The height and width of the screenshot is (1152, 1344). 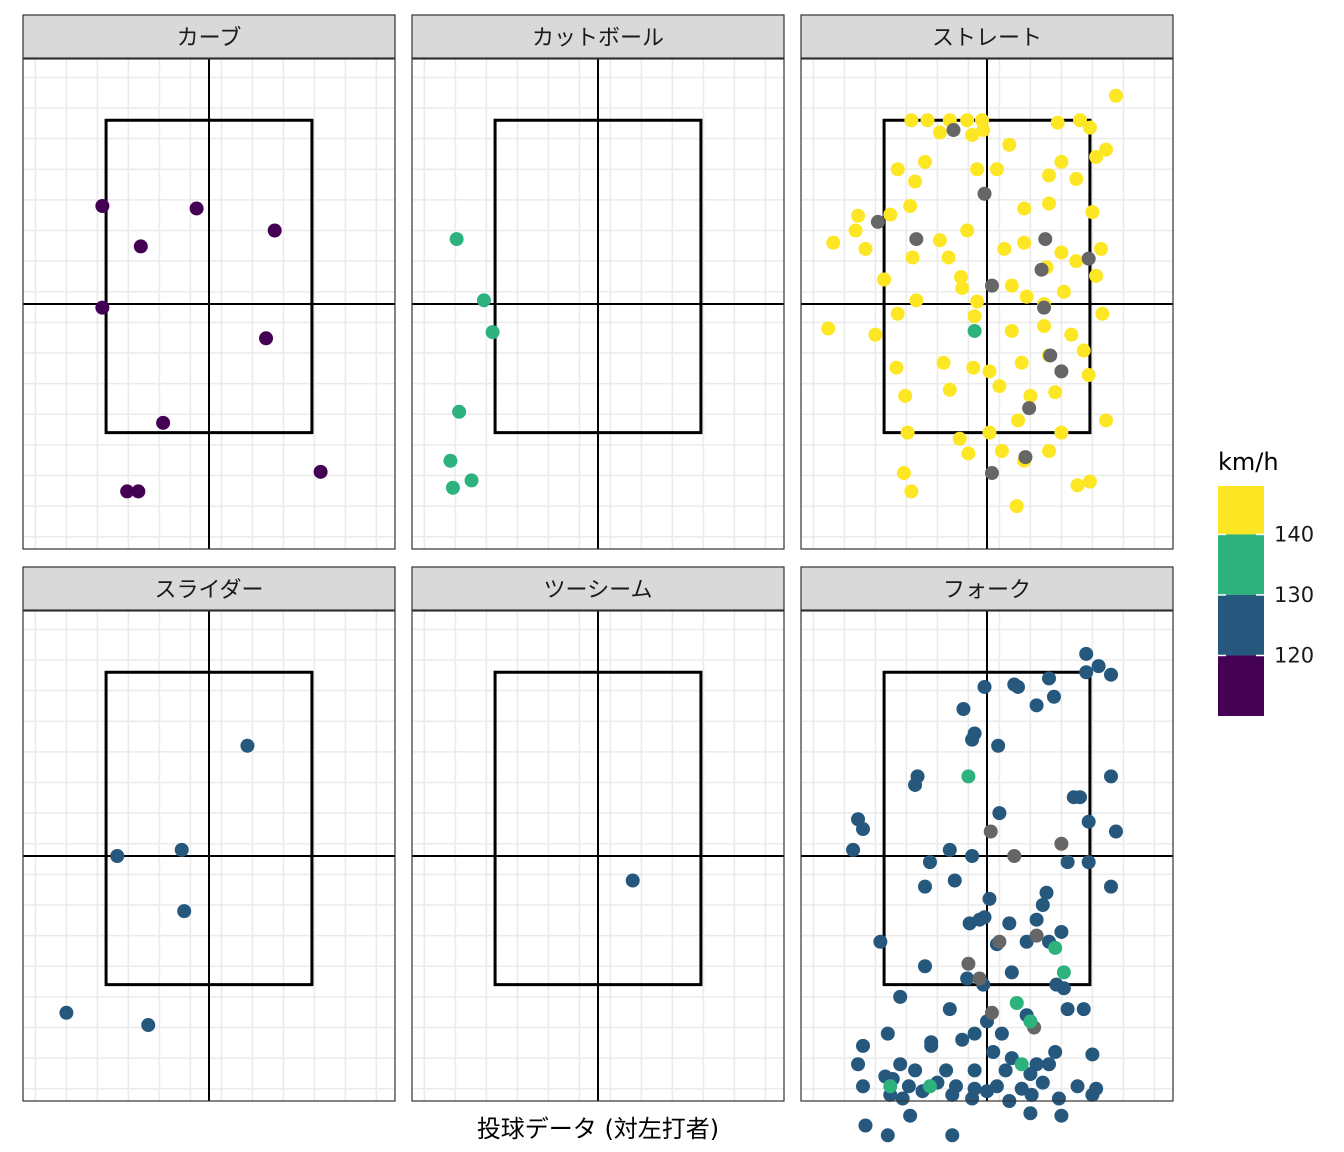 What do you see at coordinates (1294, 655) in the screenshot?
I see `legend-tick-label: 120` at bounding box center [1294, 655].